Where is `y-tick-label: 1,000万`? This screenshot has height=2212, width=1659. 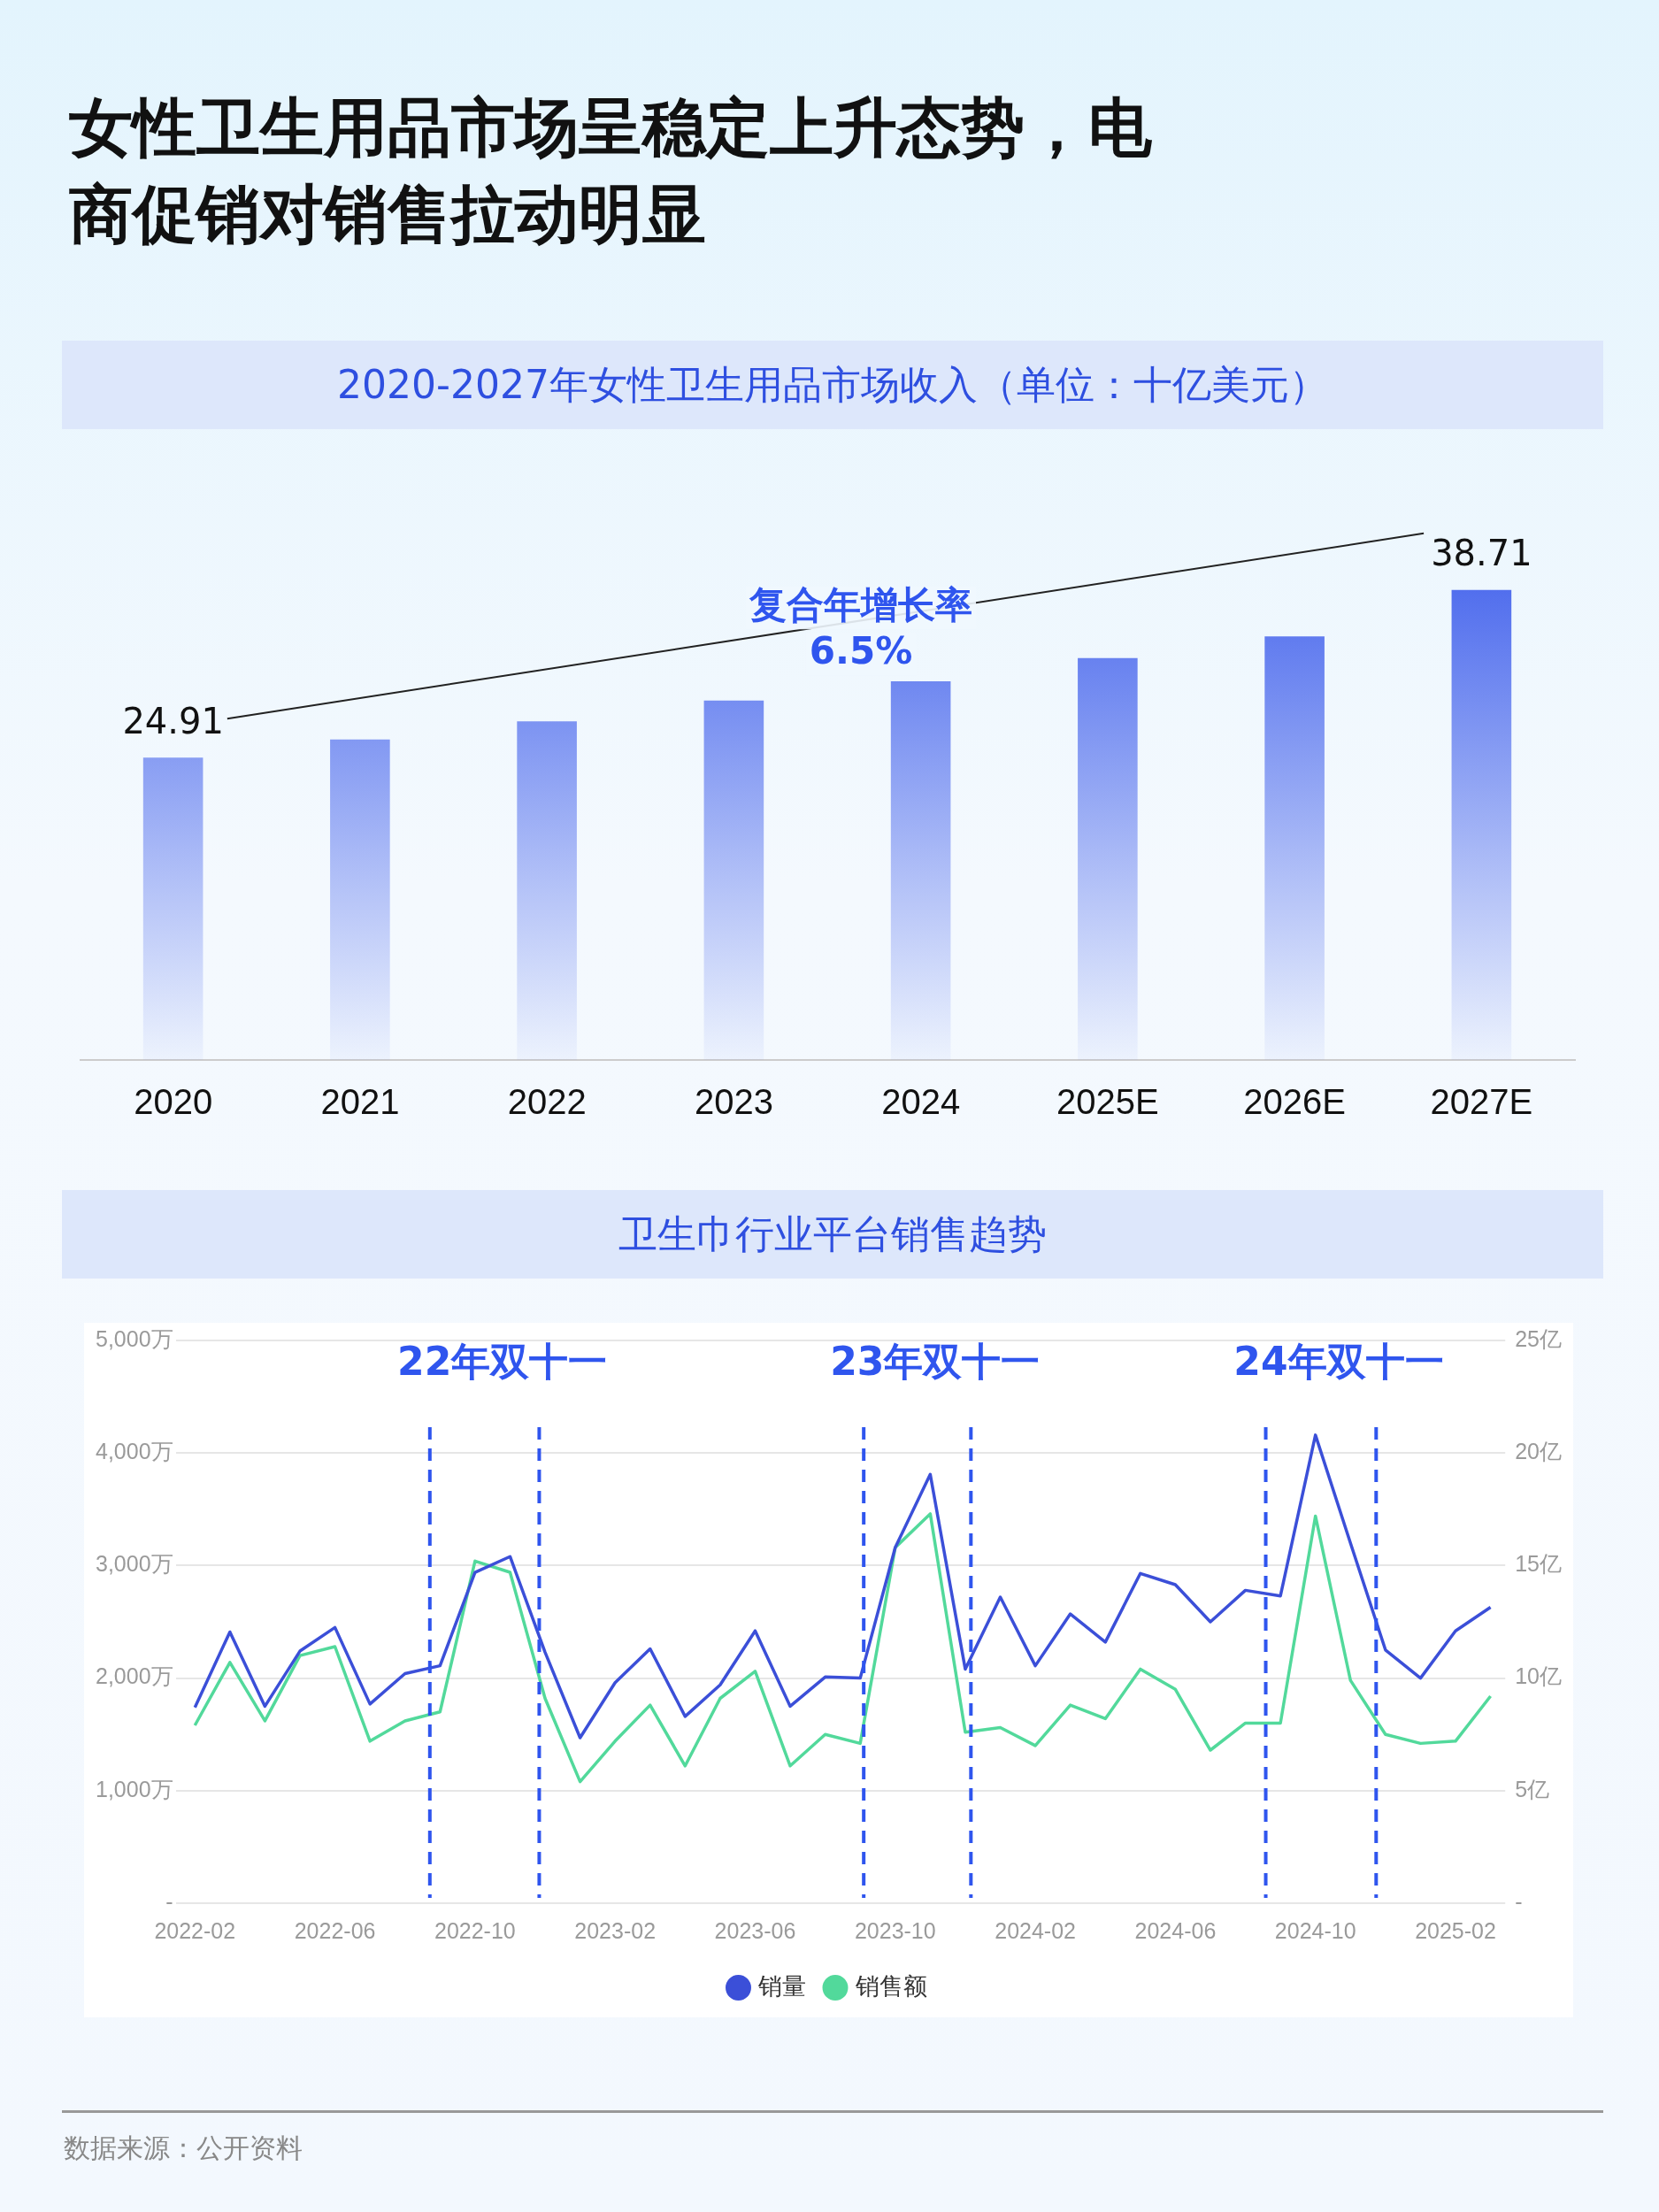 y-tick-label: 1,000万 is located at coordinates (134, 1789).